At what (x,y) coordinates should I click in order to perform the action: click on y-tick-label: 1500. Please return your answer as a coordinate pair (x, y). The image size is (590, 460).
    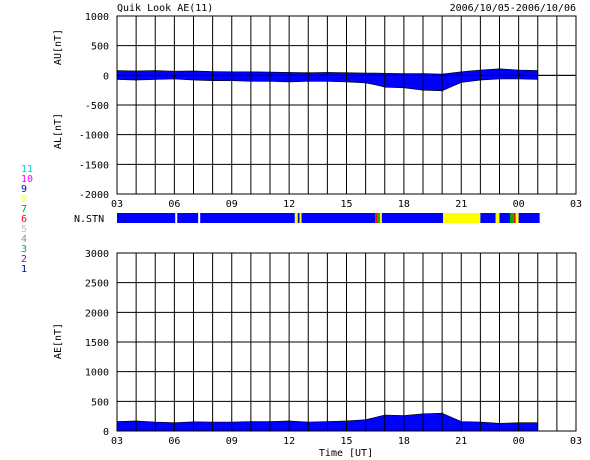
    Looking at the image, I should click on (97, 343).